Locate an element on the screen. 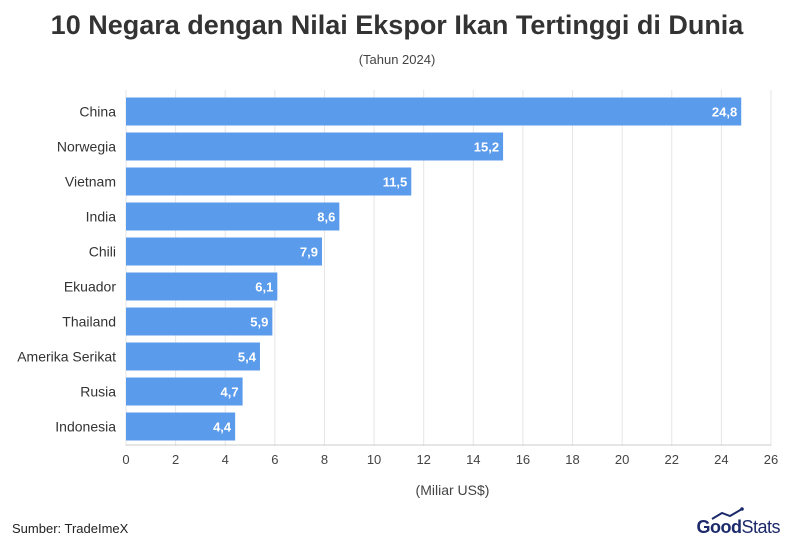 This screenshot has height=552, width=794. x-tick-label: 14 is located at coordinates (473, 459).